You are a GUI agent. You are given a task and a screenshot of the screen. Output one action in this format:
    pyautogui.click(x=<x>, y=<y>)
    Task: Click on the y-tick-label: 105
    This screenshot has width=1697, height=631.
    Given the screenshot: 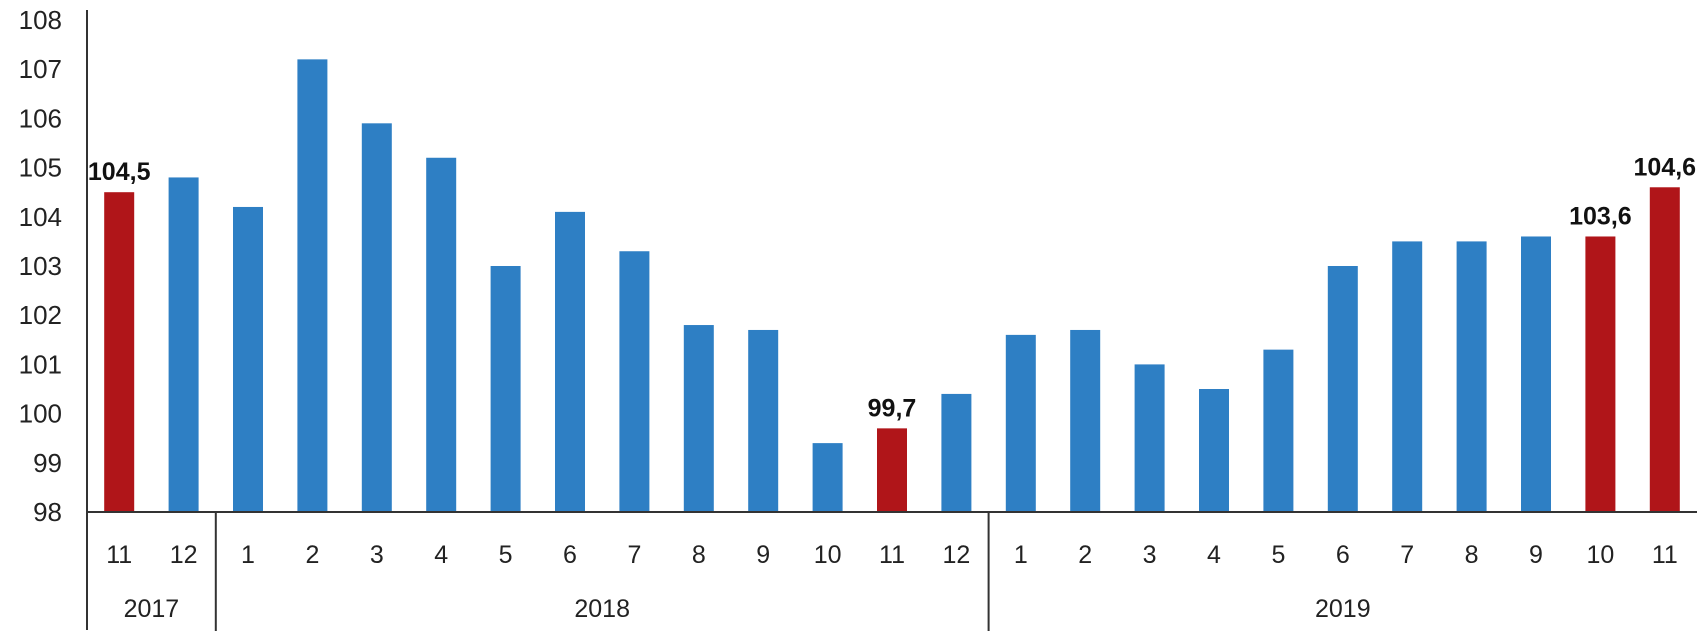 What is the action you would take?
    pyautogui.click(x=40, y=168)
    